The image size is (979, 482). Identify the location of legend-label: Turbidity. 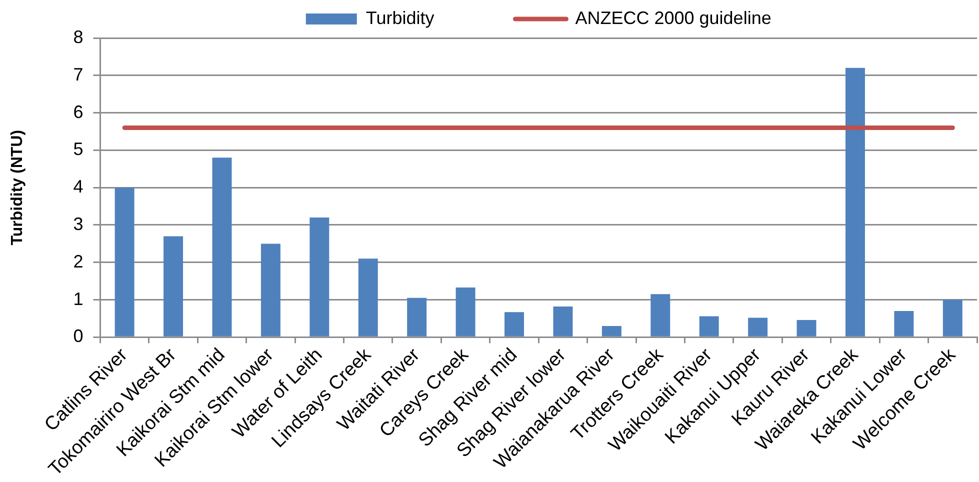
(400, 18).